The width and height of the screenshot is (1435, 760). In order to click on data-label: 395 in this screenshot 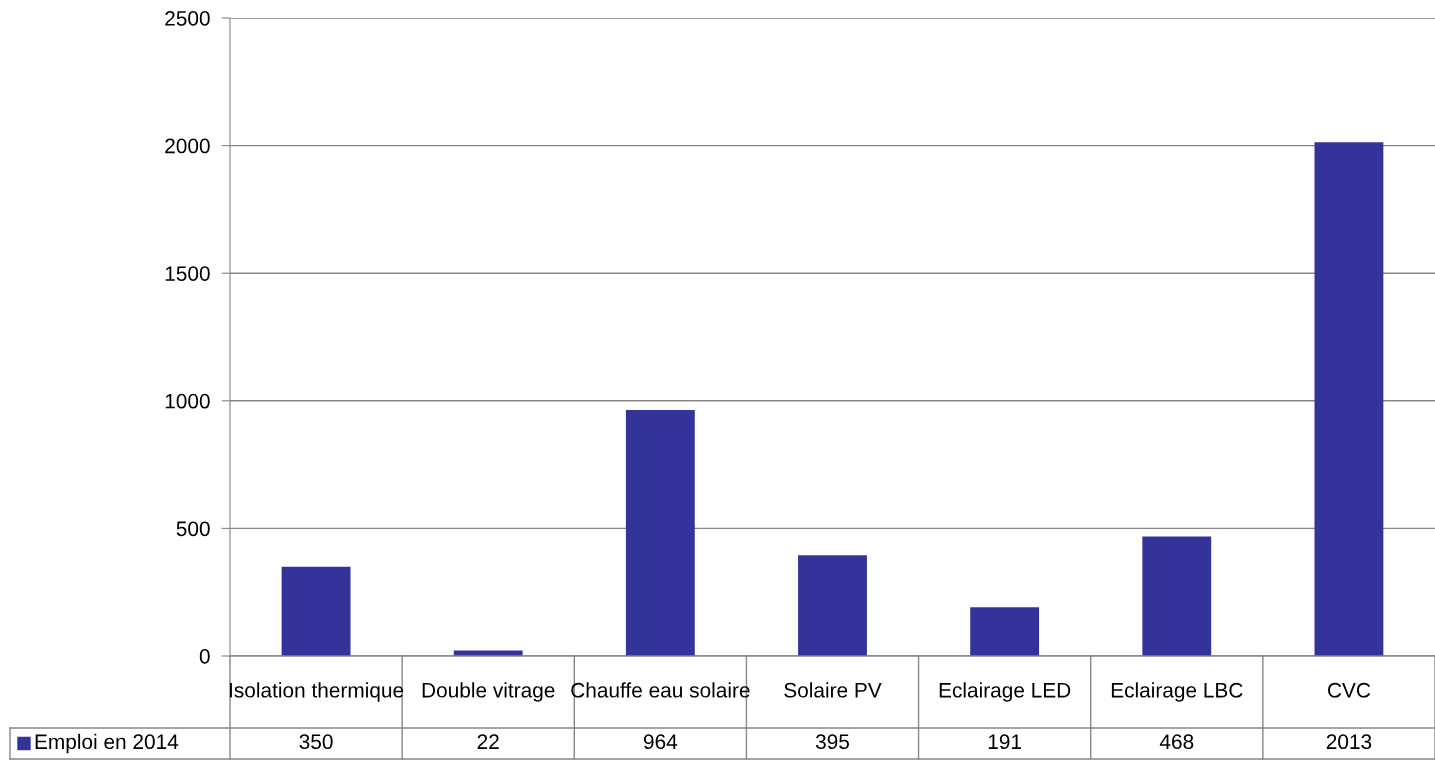, I will do `click(832, 742)`.